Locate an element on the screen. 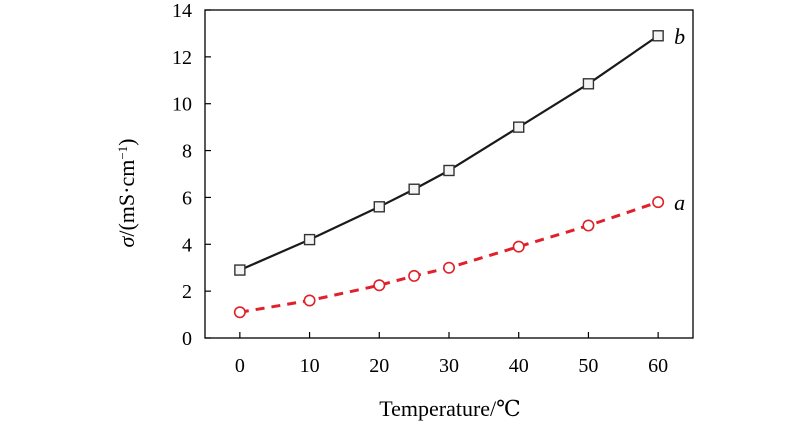 Image resolution: width=800 pixels, height=442 pixels. y-tick-label: 12 is located at coordinates (182, 58).